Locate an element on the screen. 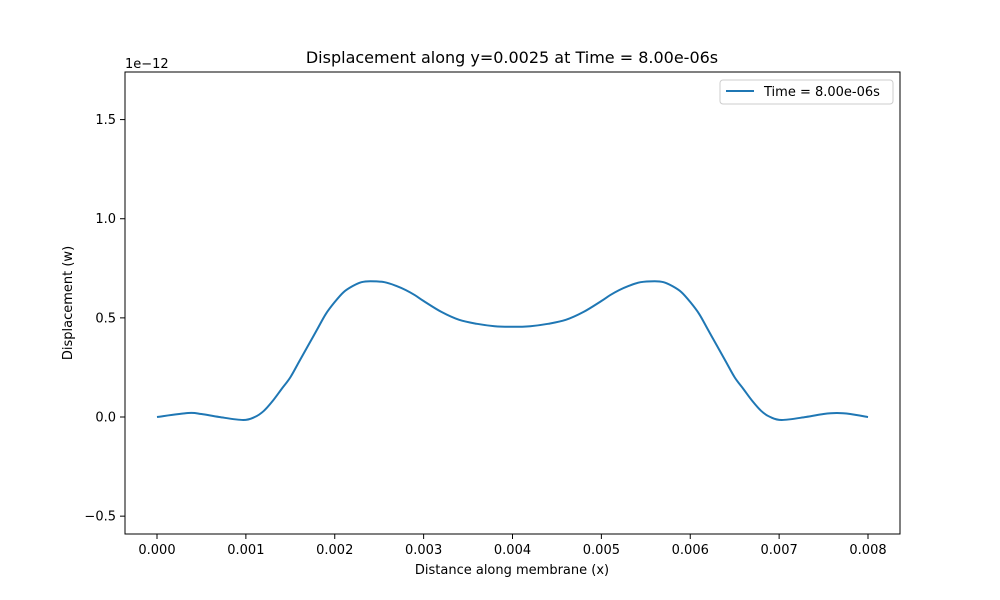  y-tick-label: 0.5 is located at coordinates (105, 318).